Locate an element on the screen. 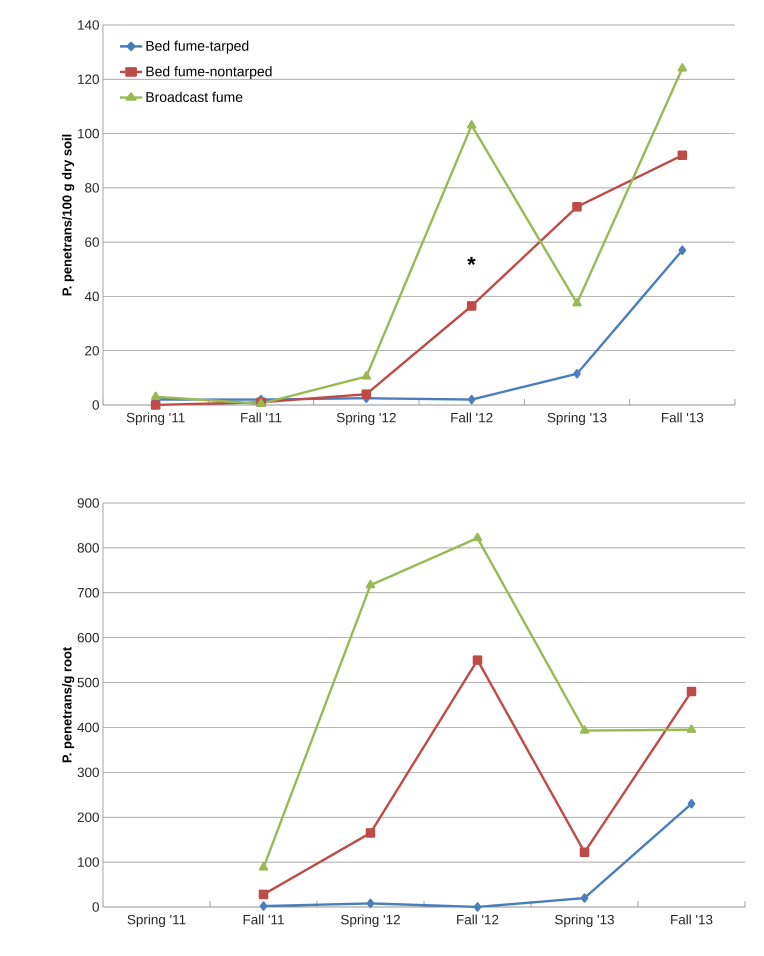 The image size is (764, 956). y-axis-title: P. penetrans/100 g dry soil is located at coordinates (68, 215).